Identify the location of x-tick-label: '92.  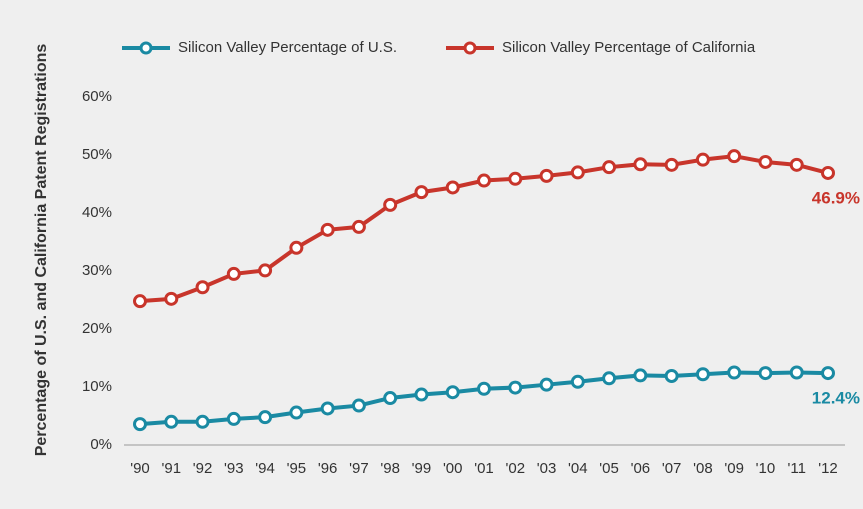
(203, 468).